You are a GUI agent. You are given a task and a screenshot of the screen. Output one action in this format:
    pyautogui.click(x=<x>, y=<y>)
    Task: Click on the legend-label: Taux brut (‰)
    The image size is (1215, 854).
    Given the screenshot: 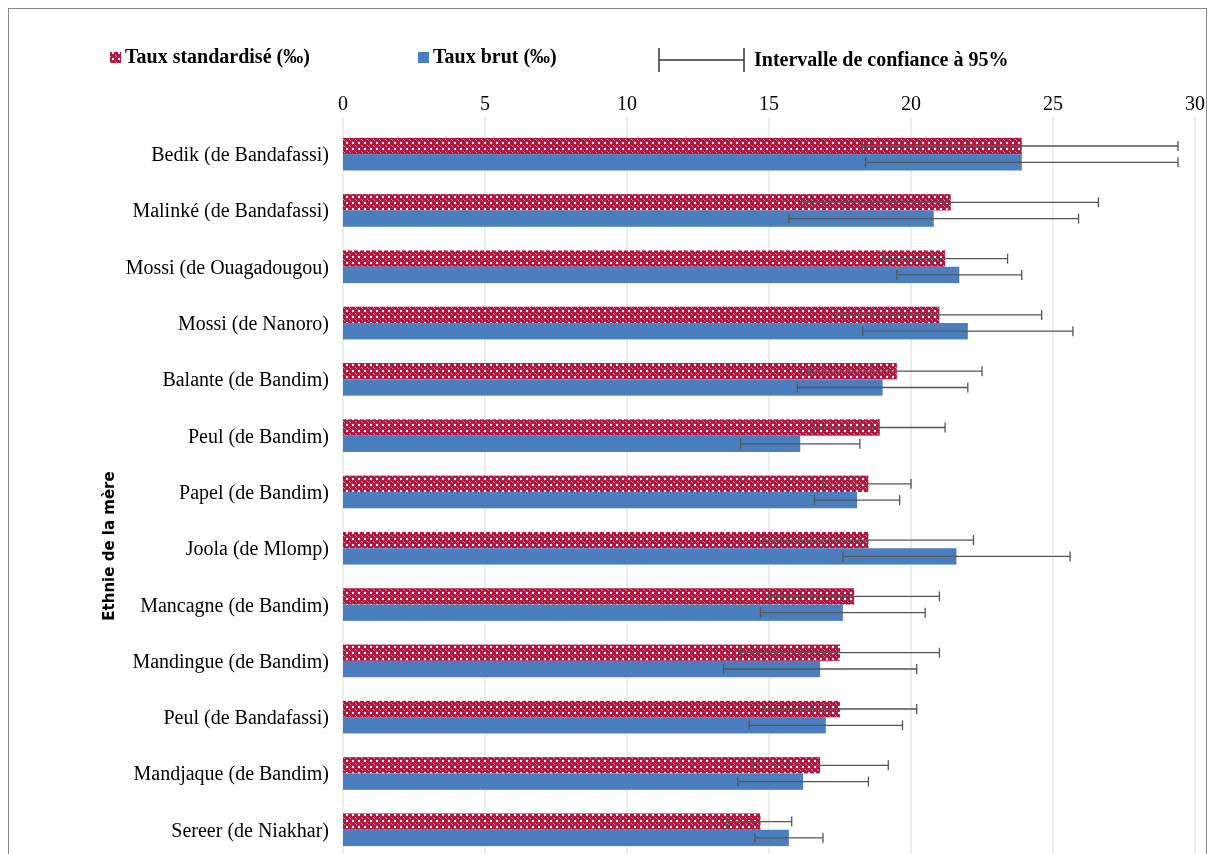 What is the action you would take?
    pyautogui.click(x=495, y=56)
    